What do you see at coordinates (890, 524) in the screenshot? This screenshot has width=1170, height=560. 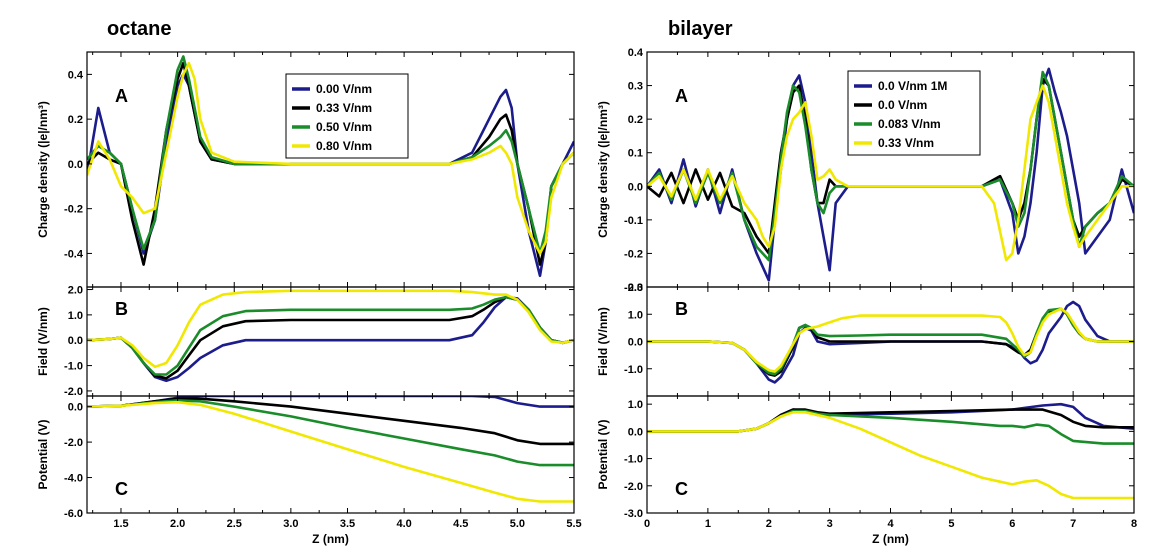 I see `x-tick-label: 4` at bounding box center [890, 524].